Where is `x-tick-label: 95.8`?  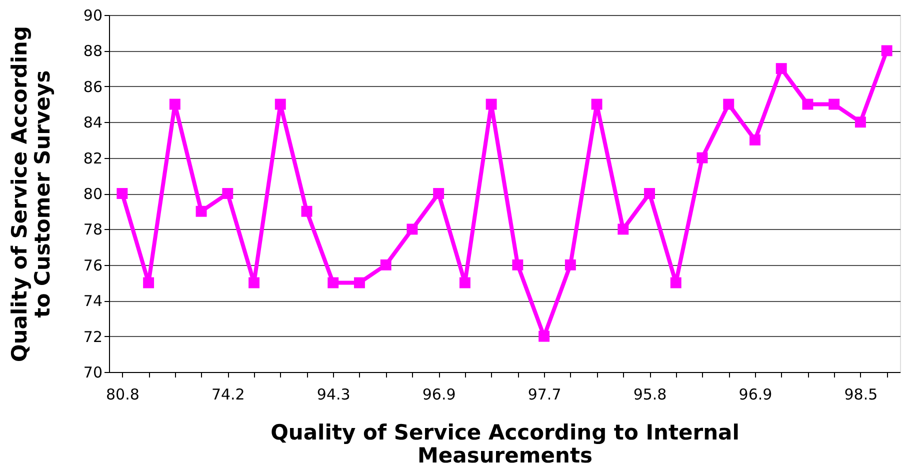
x-tick-label: 95.8 is located at coordinates (650, 395).